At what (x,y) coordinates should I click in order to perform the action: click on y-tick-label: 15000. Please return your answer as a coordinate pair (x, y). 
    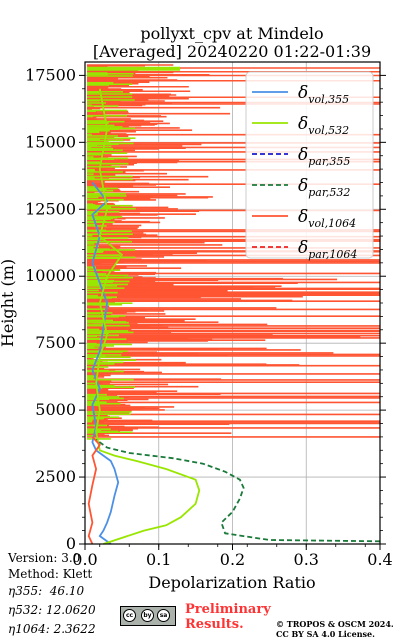
    Looking at the image, I should click on (50, 141).